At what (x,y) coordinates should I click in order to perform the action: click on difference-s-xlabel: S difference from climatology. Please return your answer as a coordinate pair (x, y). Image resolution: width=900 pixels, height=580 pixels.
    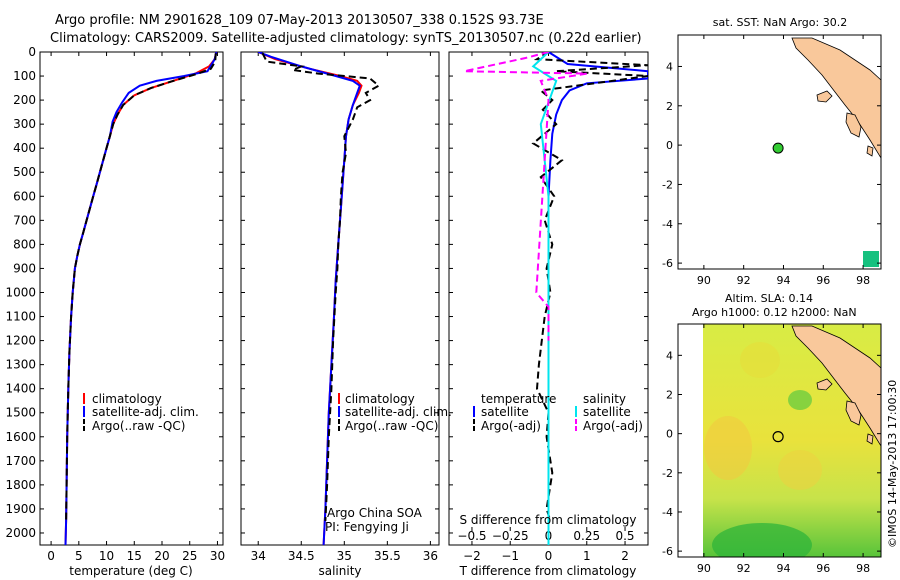
    Looking at the image, I should click on (548, 520).